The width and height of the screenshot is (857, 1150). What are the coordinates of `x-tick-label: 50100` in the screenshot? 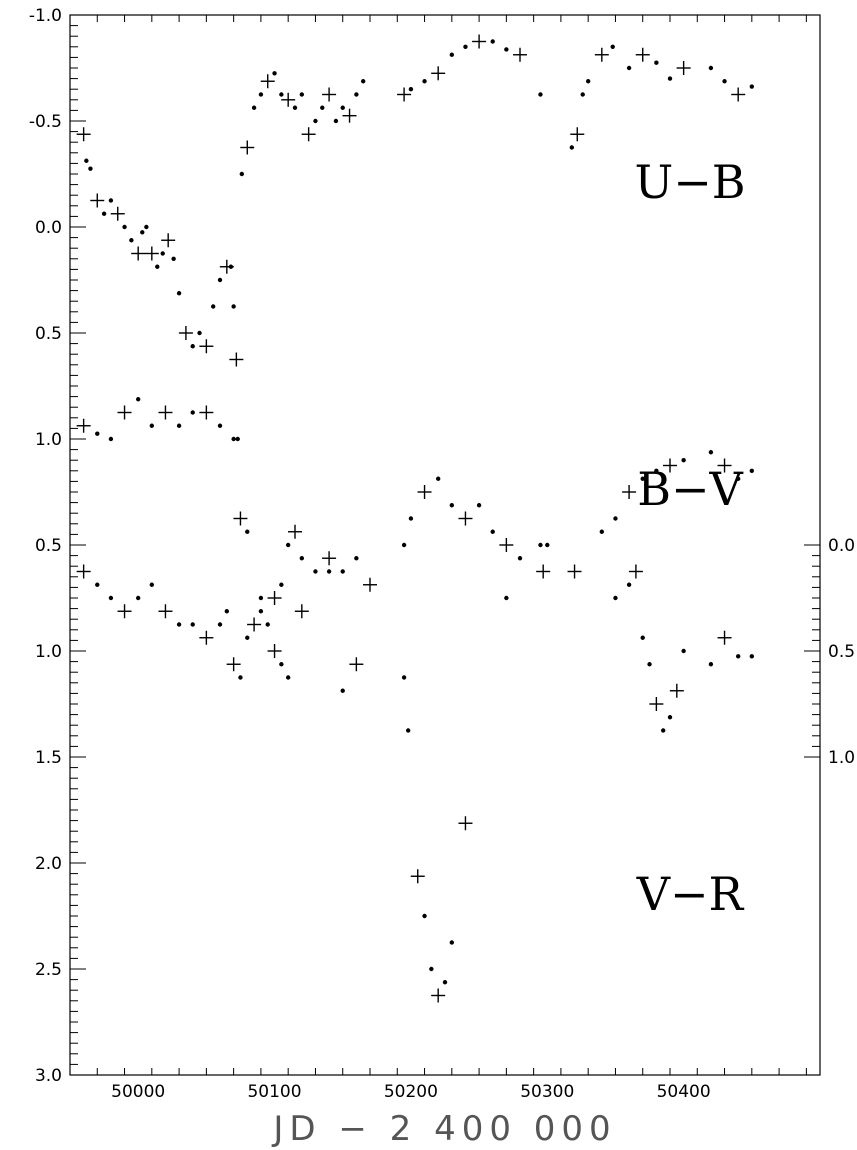 It's located at (274, 1092).